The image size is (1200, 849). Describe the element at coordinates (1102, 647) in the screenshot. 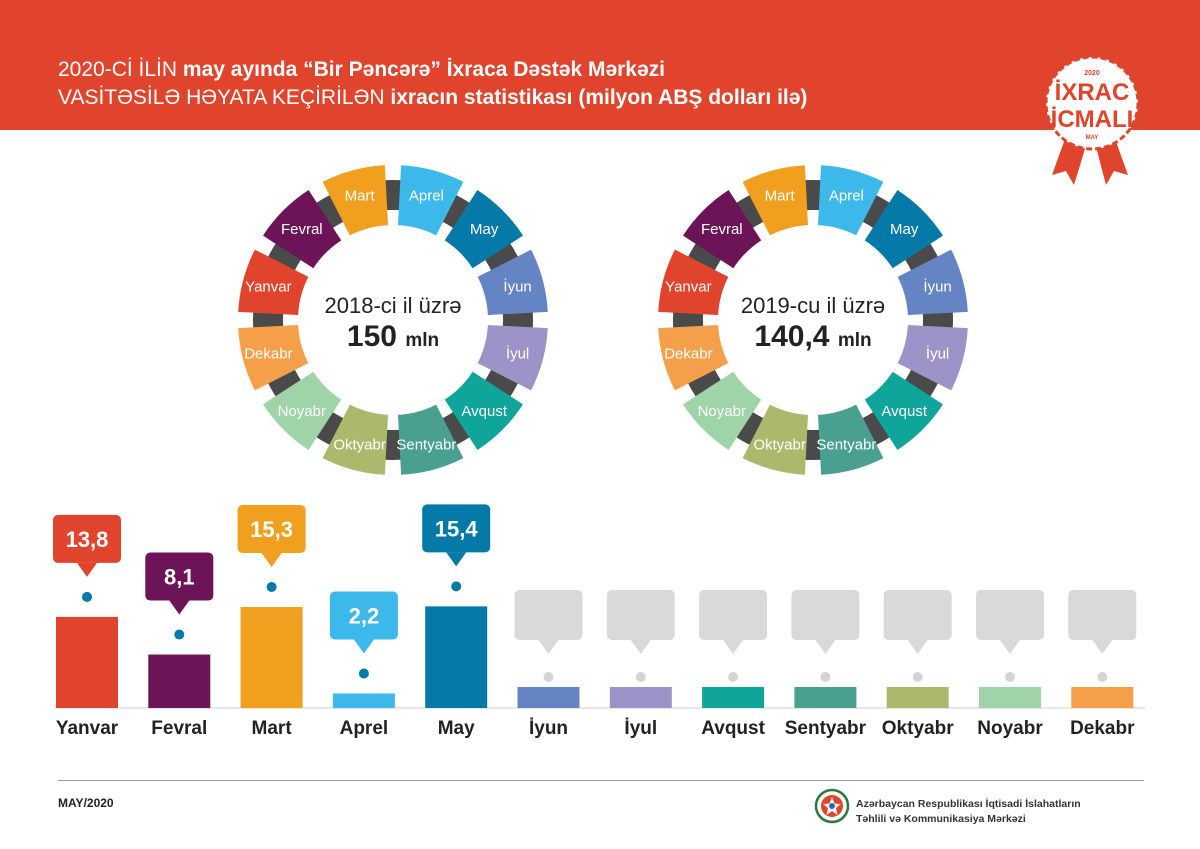

I see `callout-tail-dekabr` at that location.